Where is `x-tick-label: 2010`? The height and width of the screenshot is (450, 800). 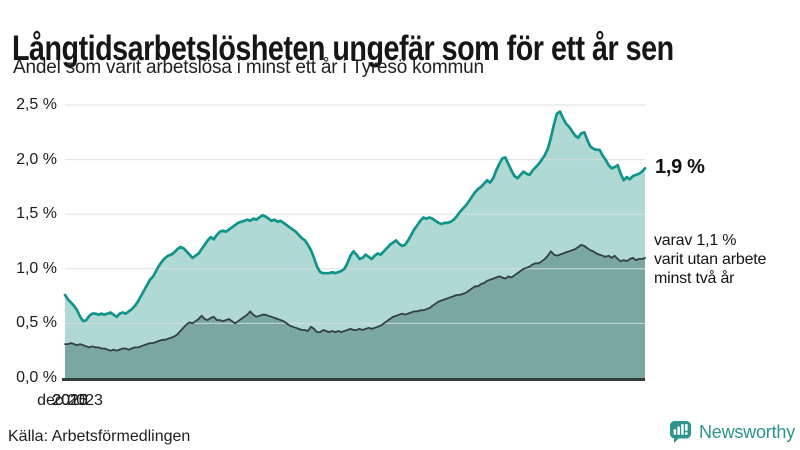
x-tick-label: 2010 is located at coordinates (70, 400).